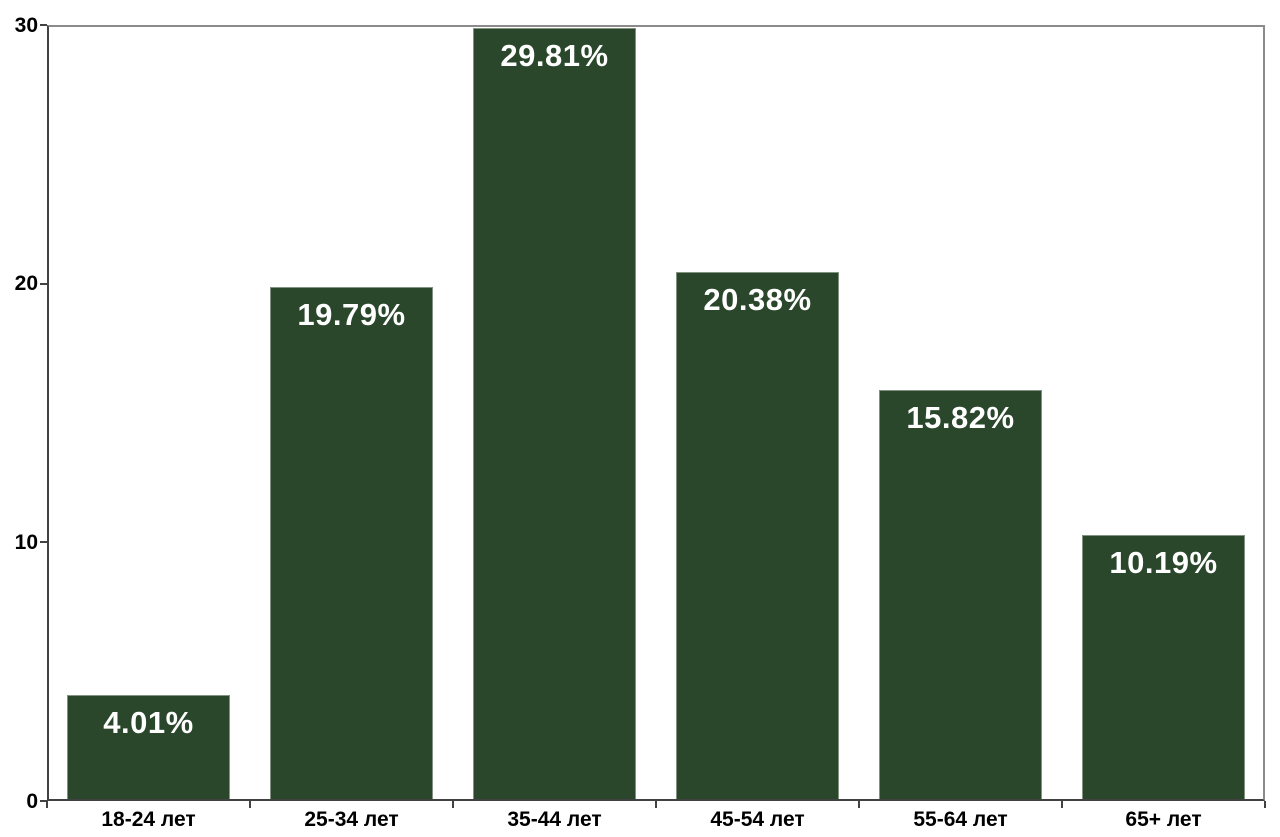 The width and height of the screenshot is (1280, 837). What do you see at coordinates (148, 747) in the screenshot?
I see `bar-18-24 лет: 4.01%` at bounding box center [148, 747].